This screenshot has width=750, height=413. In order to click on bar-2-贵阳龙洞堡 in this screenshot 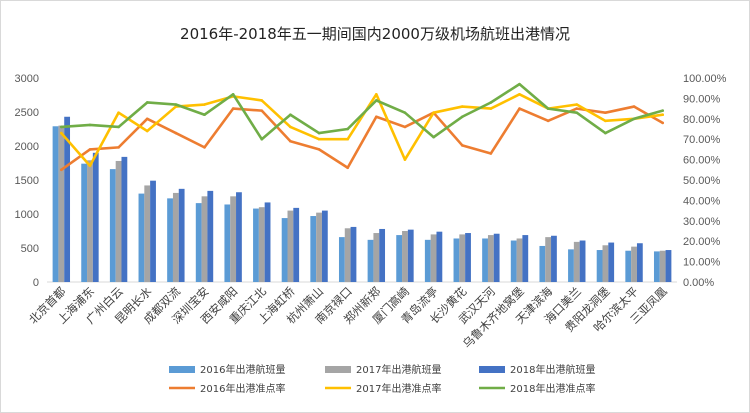, I will do `click(605, 263)`.